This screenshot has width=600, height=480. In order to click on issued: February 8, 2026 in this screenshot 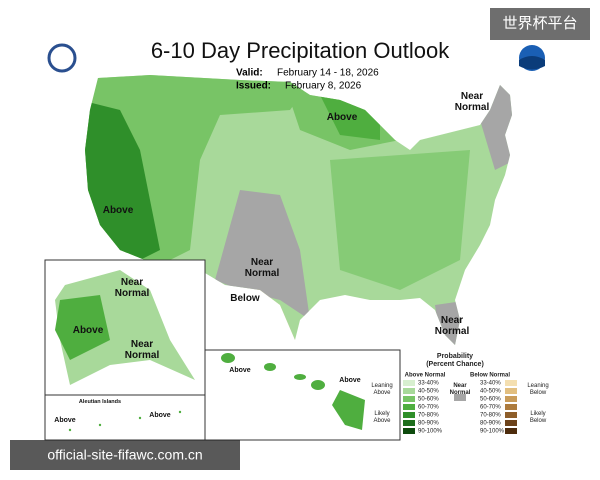, I will do `click(323, 86)`.